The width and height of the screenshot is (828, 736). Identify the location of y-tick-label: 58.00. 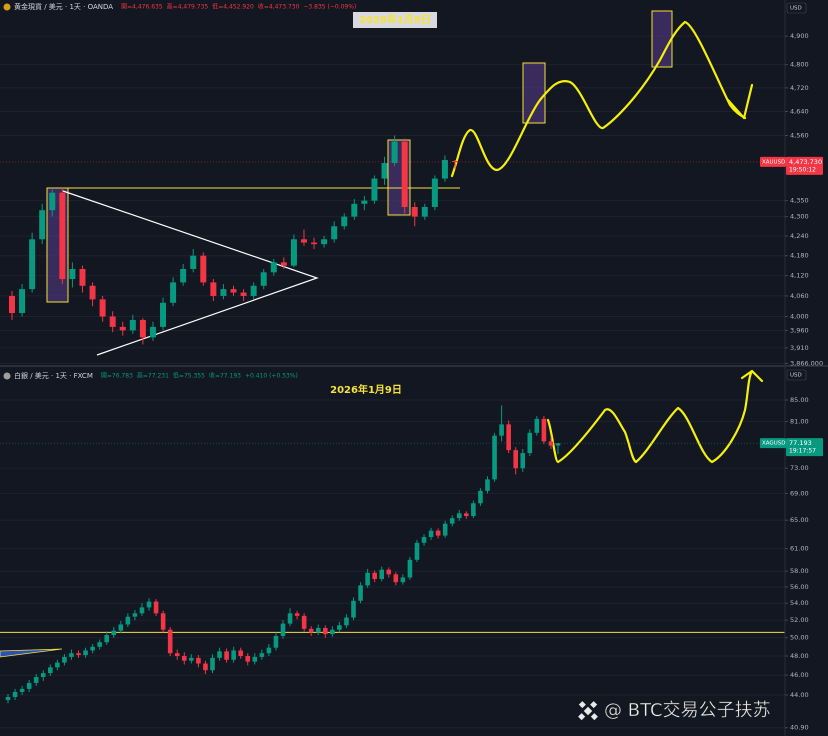
(799, 571).